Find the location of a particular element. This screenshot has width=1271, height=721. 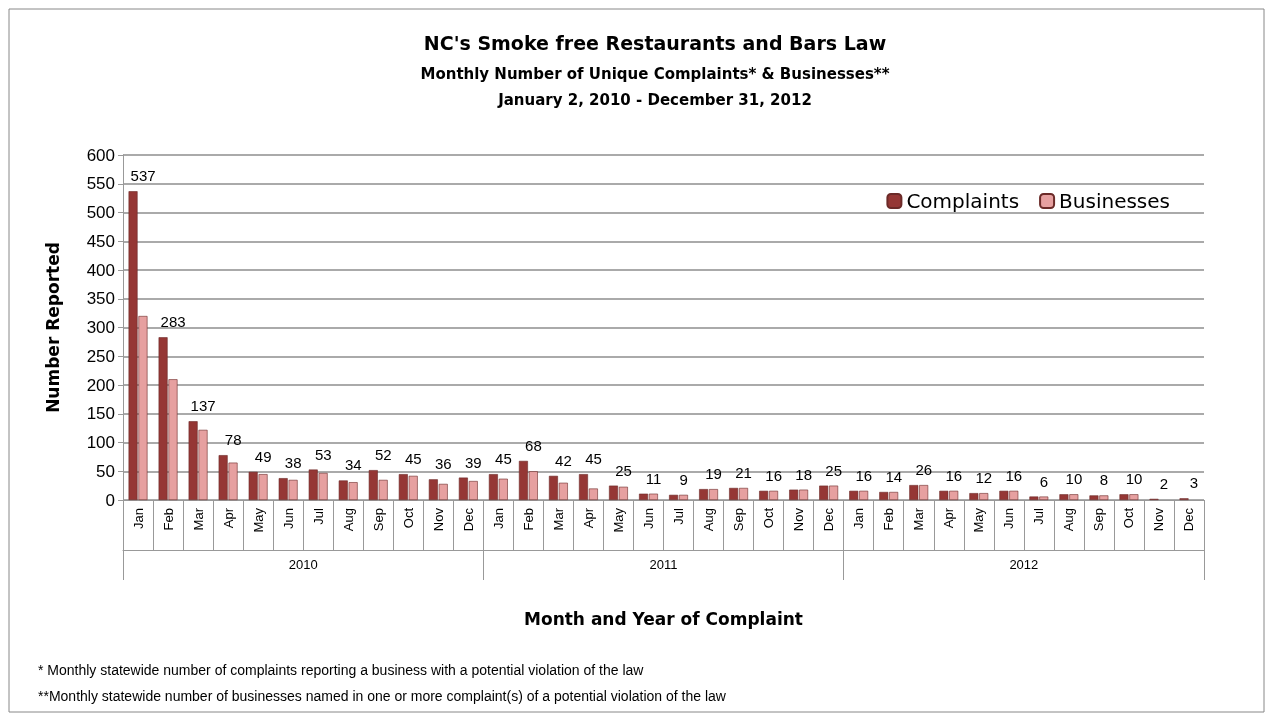

text: **Monthly statewide number of businesses named in one or more complaint(s) of a potential violation of the law is located at coordinates (382, 696).